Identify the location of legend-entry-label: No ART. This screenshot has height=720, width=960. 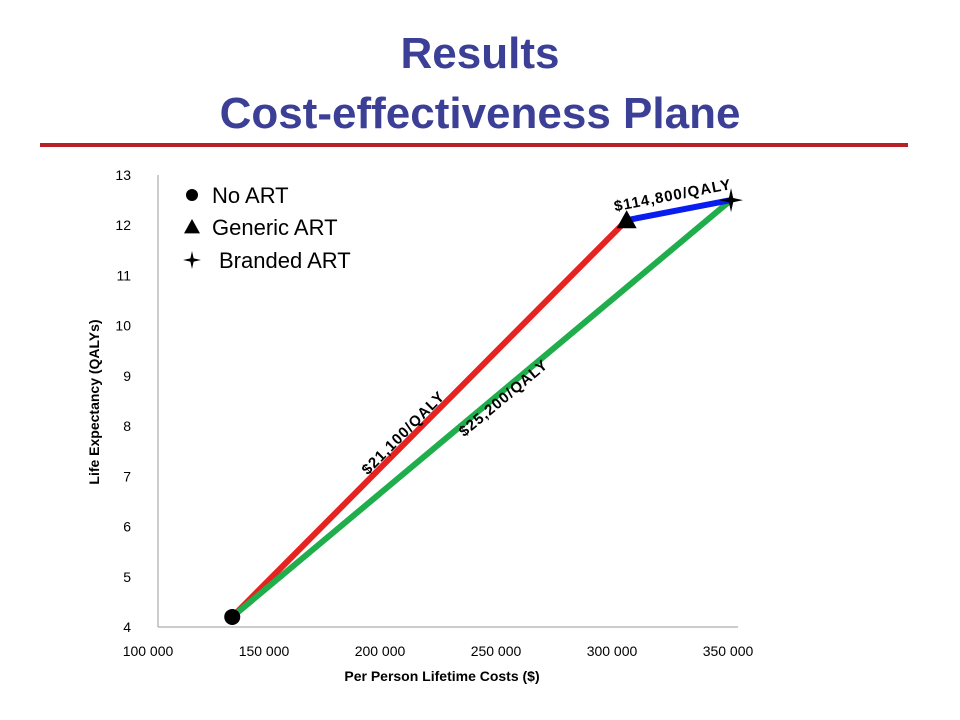
(250, 195).